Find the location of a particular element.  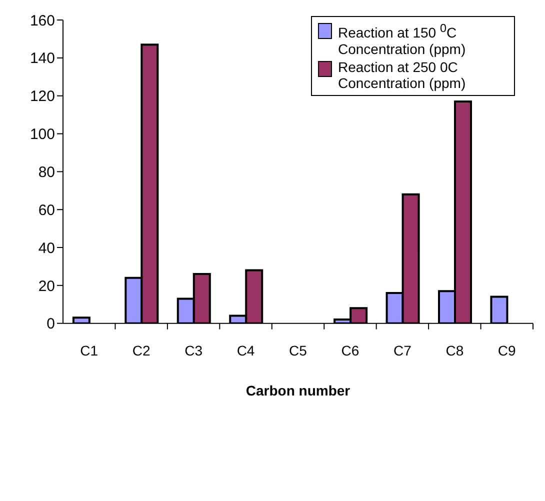

x-axis-title: Carbon number is located at coordinates (298, 390).